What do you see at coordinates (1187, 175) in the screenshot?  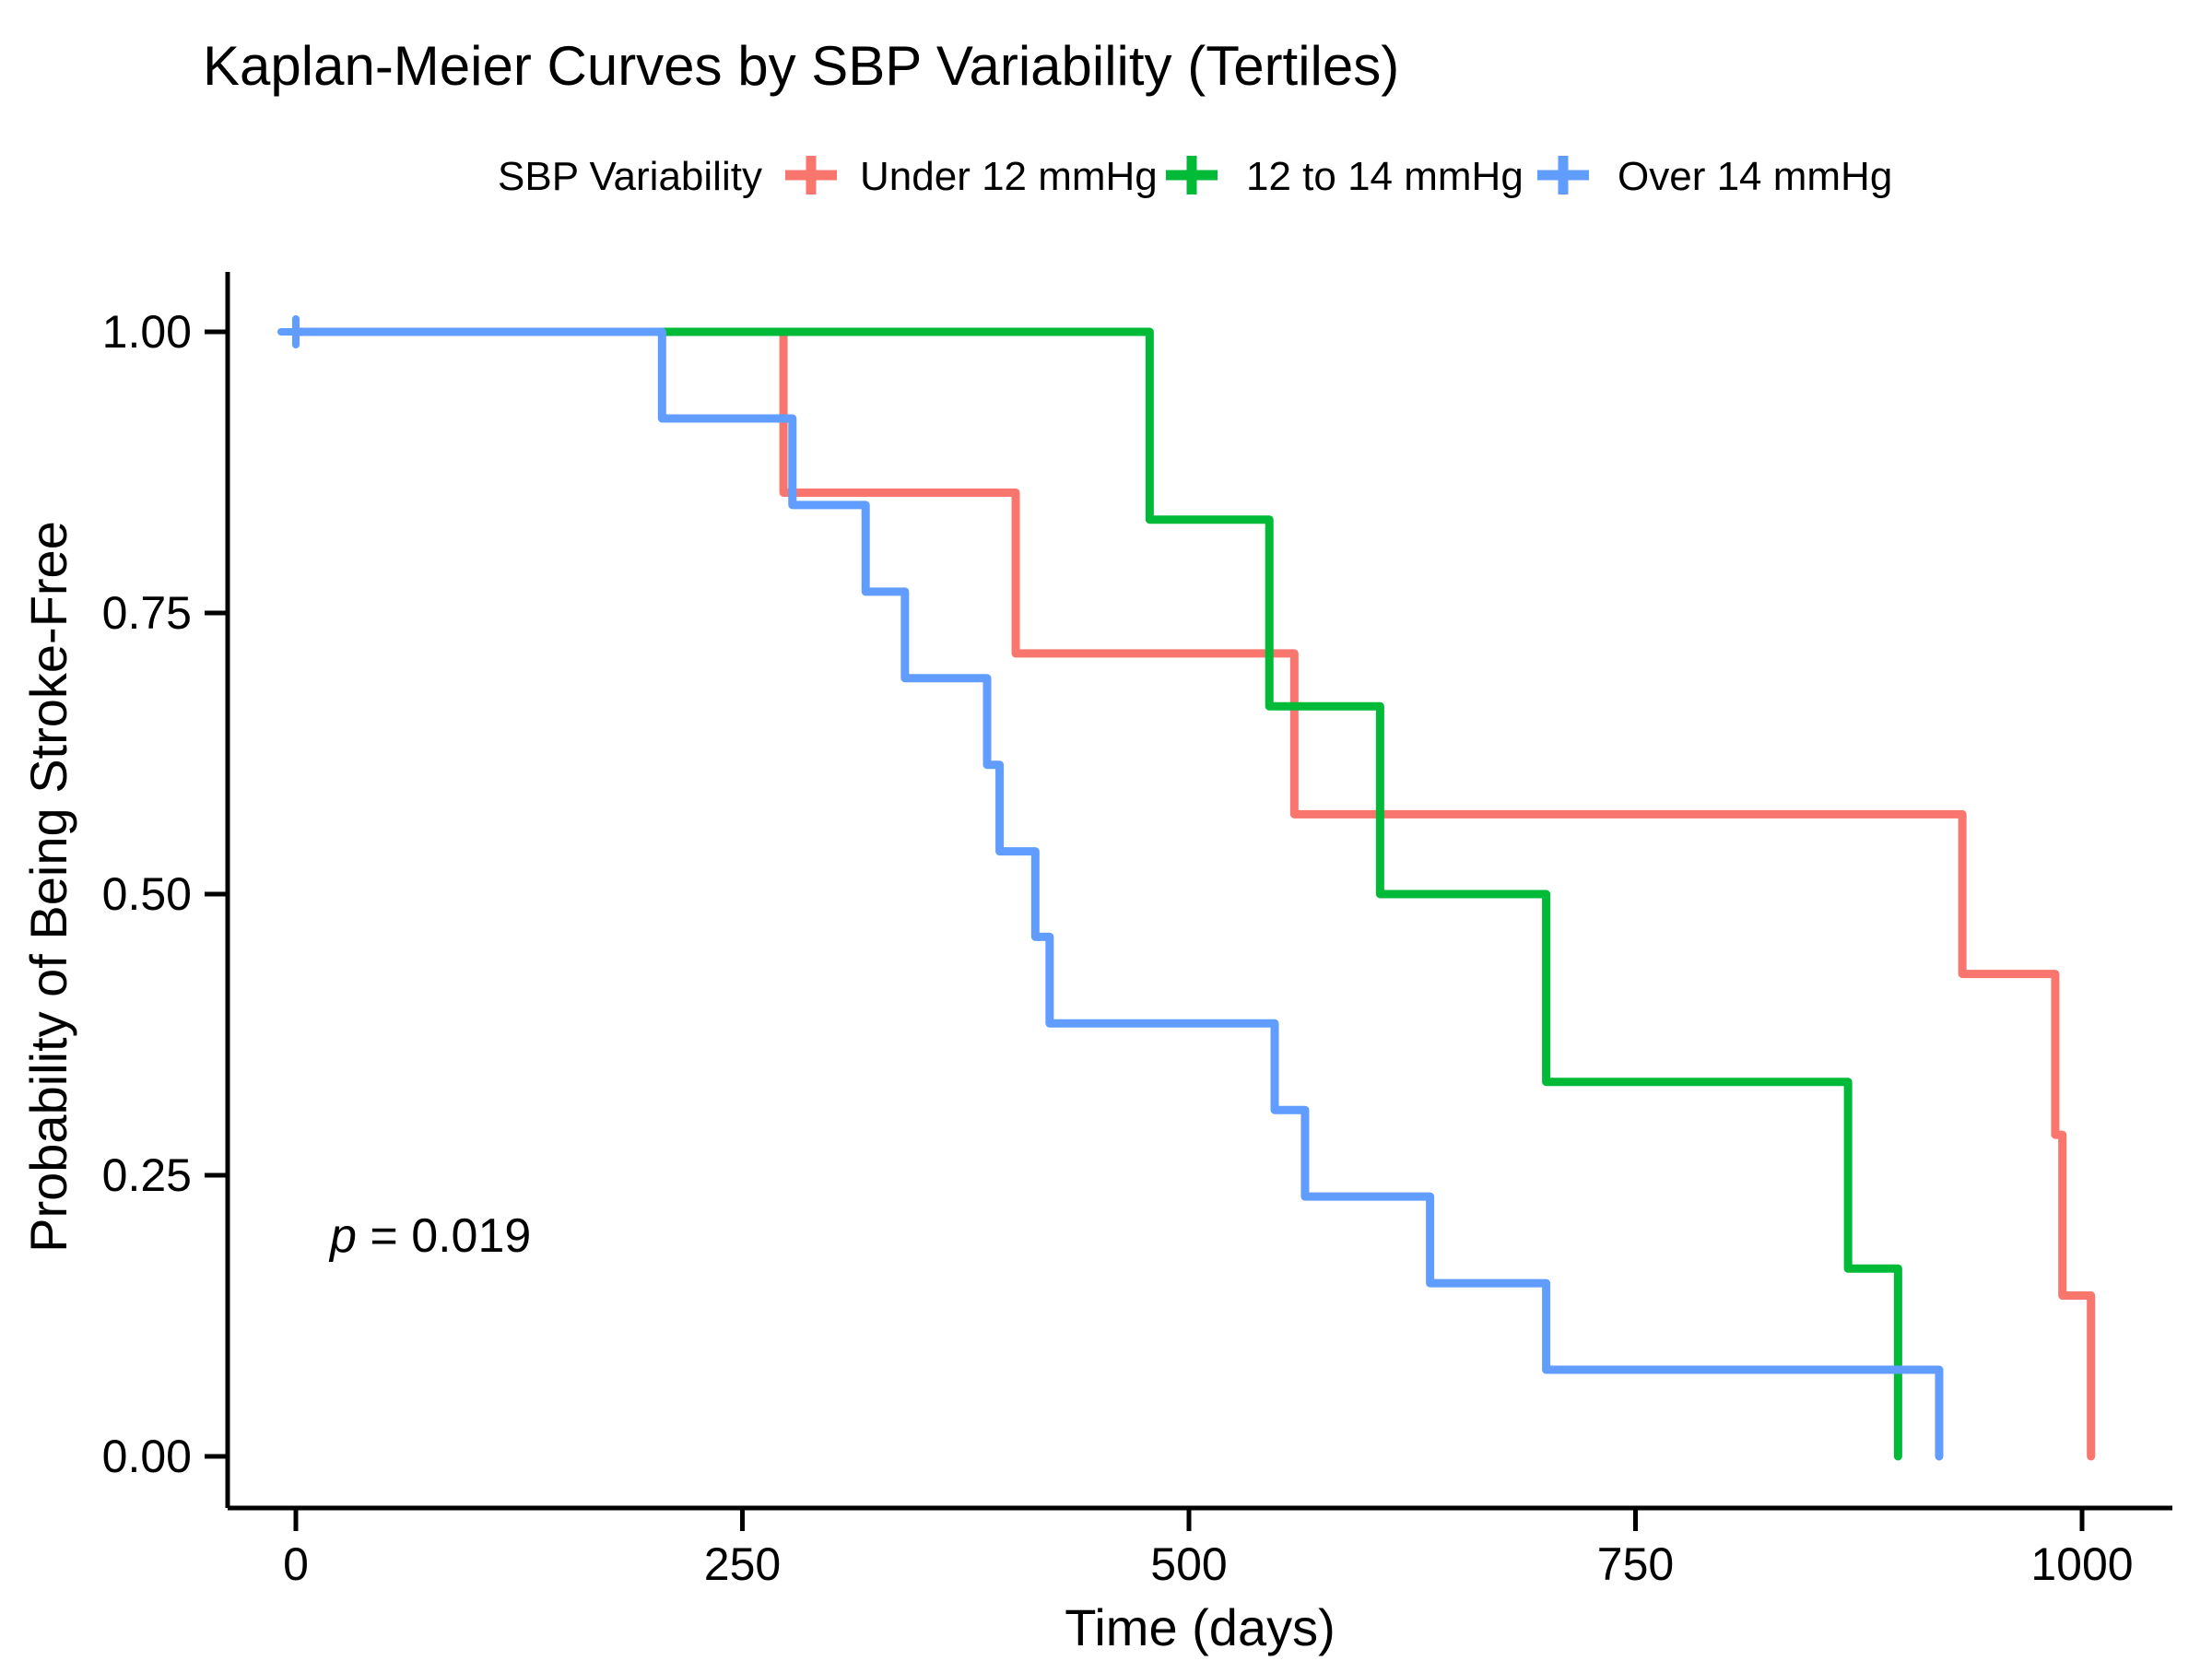 I see `legend-glyphs` at bounding box center [1187, 175].